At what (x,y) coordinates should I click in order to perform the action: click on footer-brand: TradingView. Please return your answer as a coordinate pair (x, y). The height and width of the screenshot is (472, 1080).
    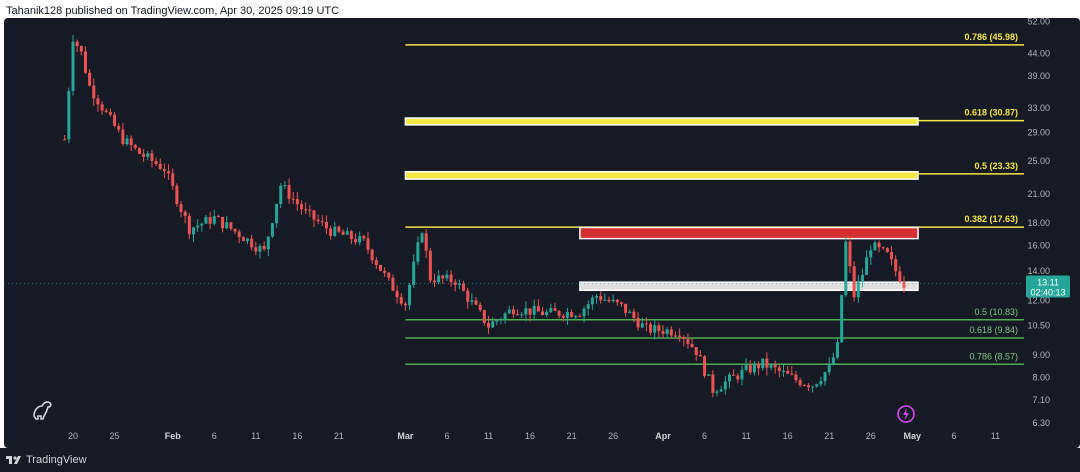
    Looking at the image, I should click on (56, 460).